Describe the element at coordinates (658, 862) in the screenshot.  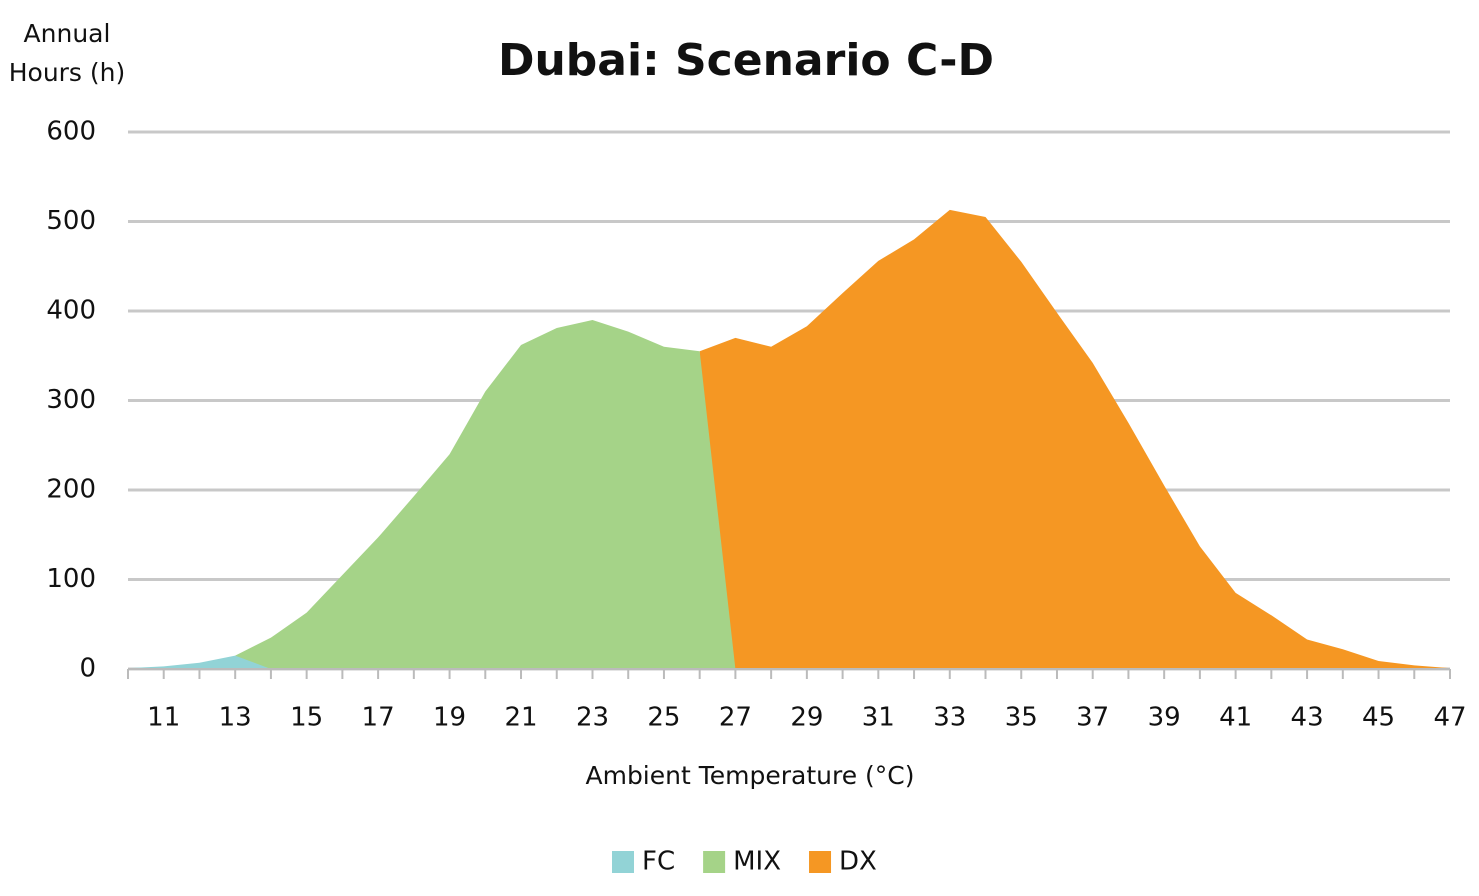
I see `legend-label: FC` at that location.